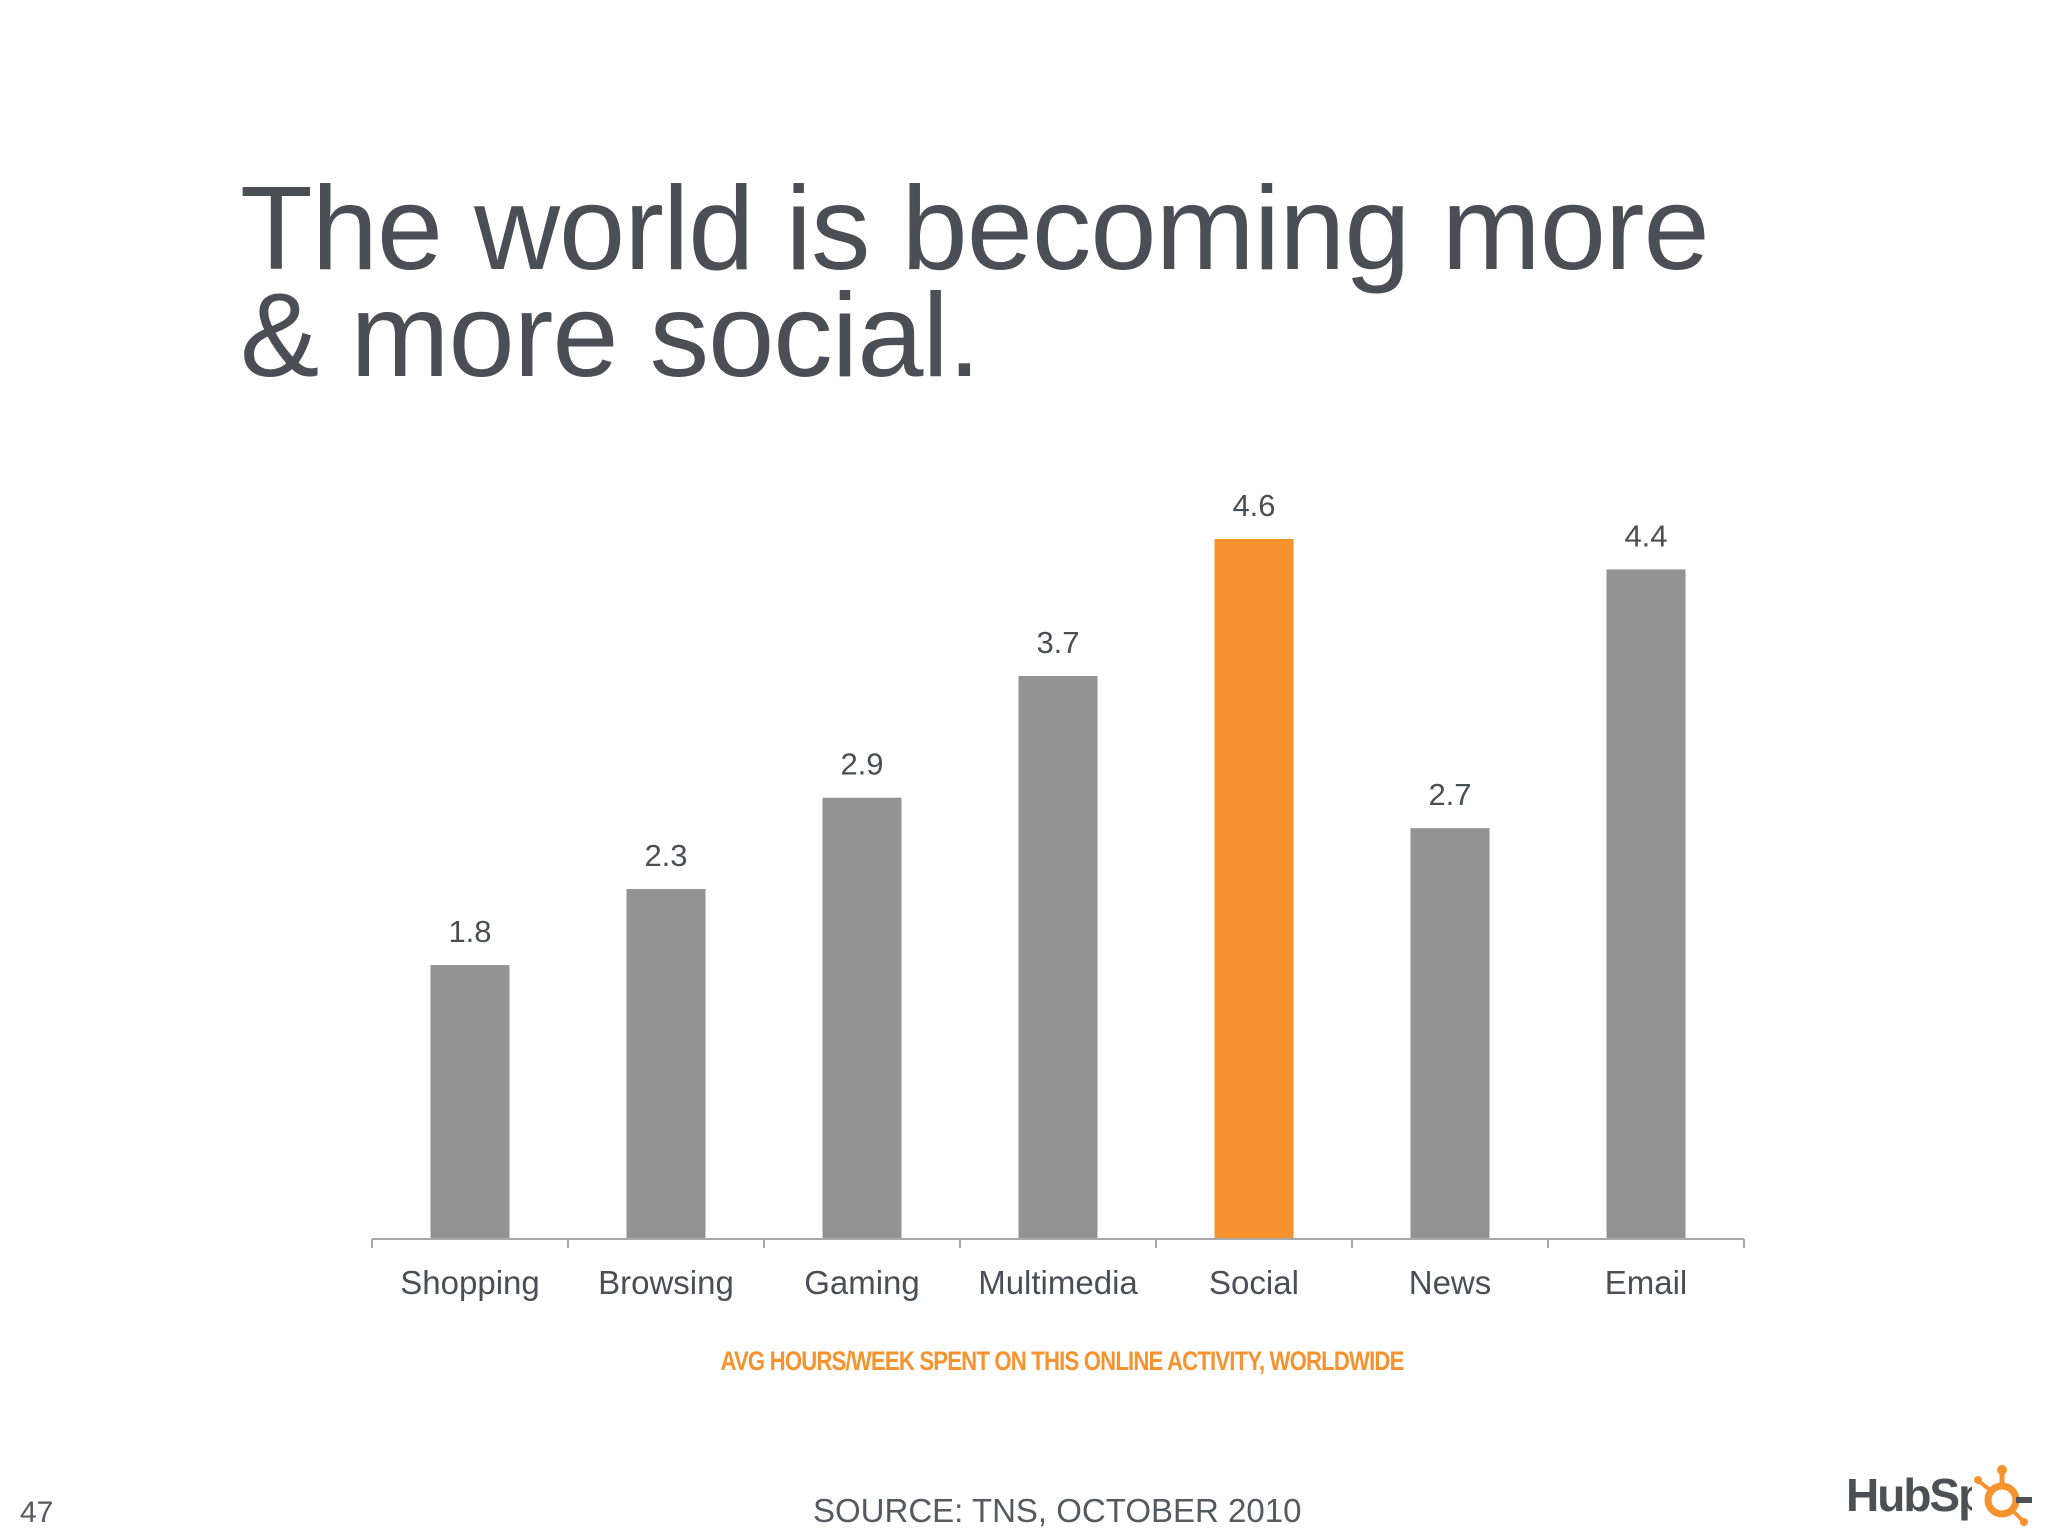  What do you see at coordinates (469, 1282) in the screenshot?
I see `category-label-shopping: Shopping` at bounding box center [469, 1282].